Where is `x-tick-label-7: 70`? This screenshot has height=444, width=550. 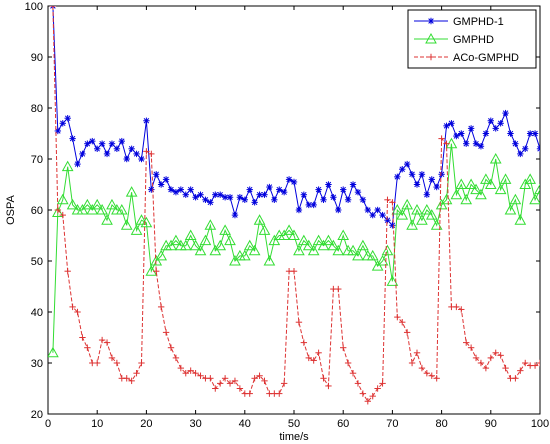
x-tick-label-7: 70 is located at coordinates (392, 424).